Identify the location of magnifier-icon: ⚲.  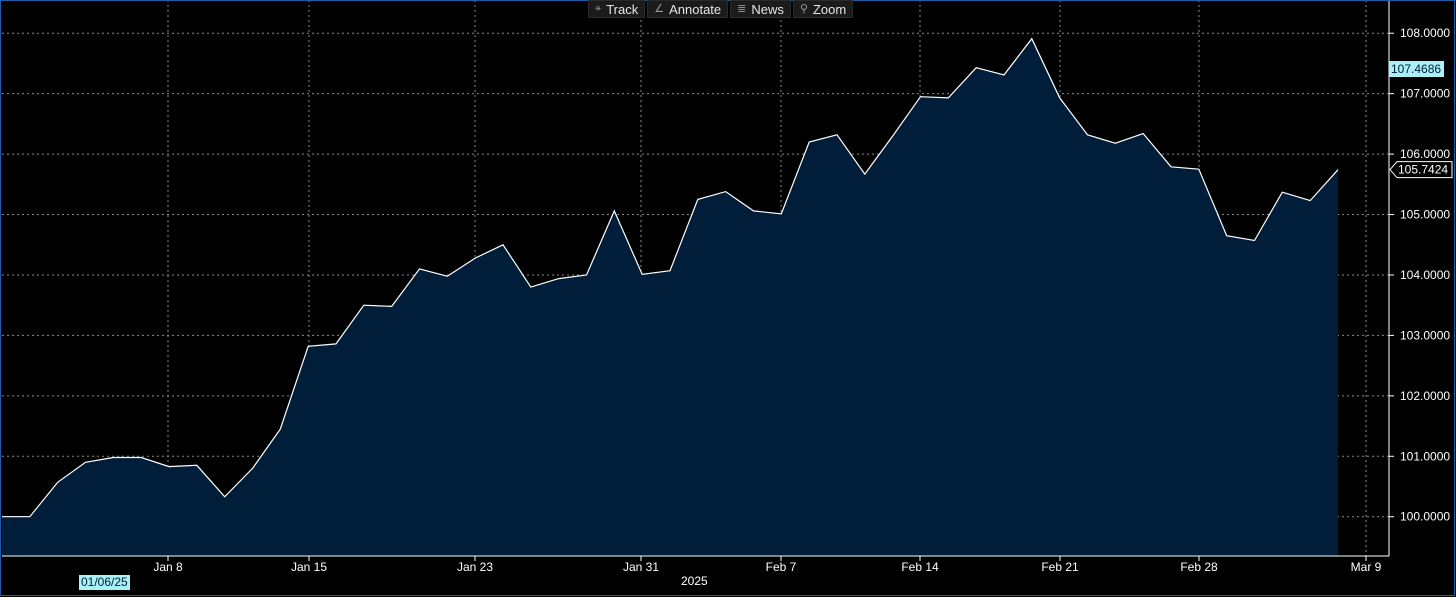
(803, 8).